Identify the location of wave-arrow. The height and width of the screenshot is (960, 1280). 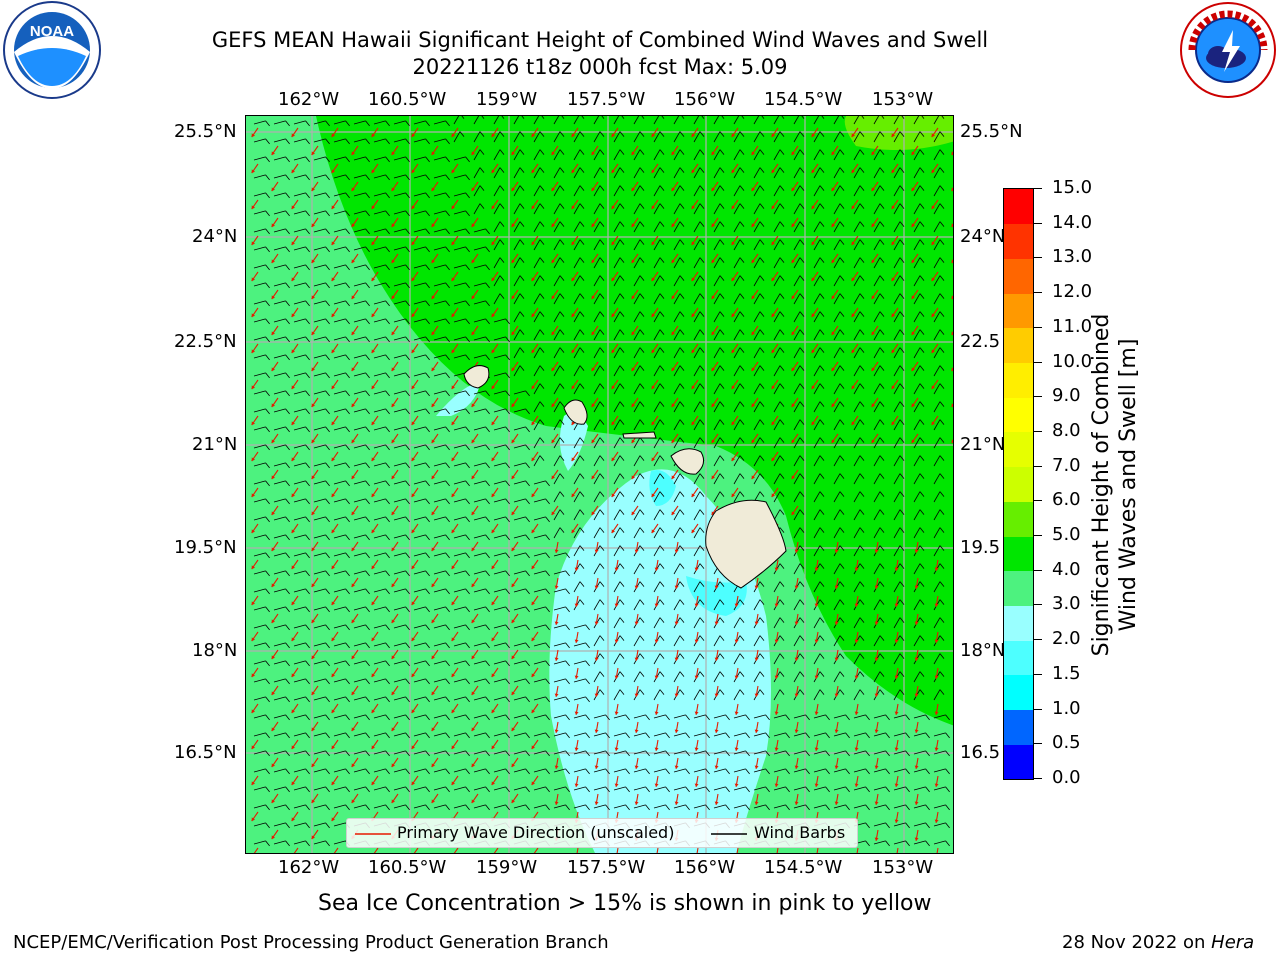
(697, 850).